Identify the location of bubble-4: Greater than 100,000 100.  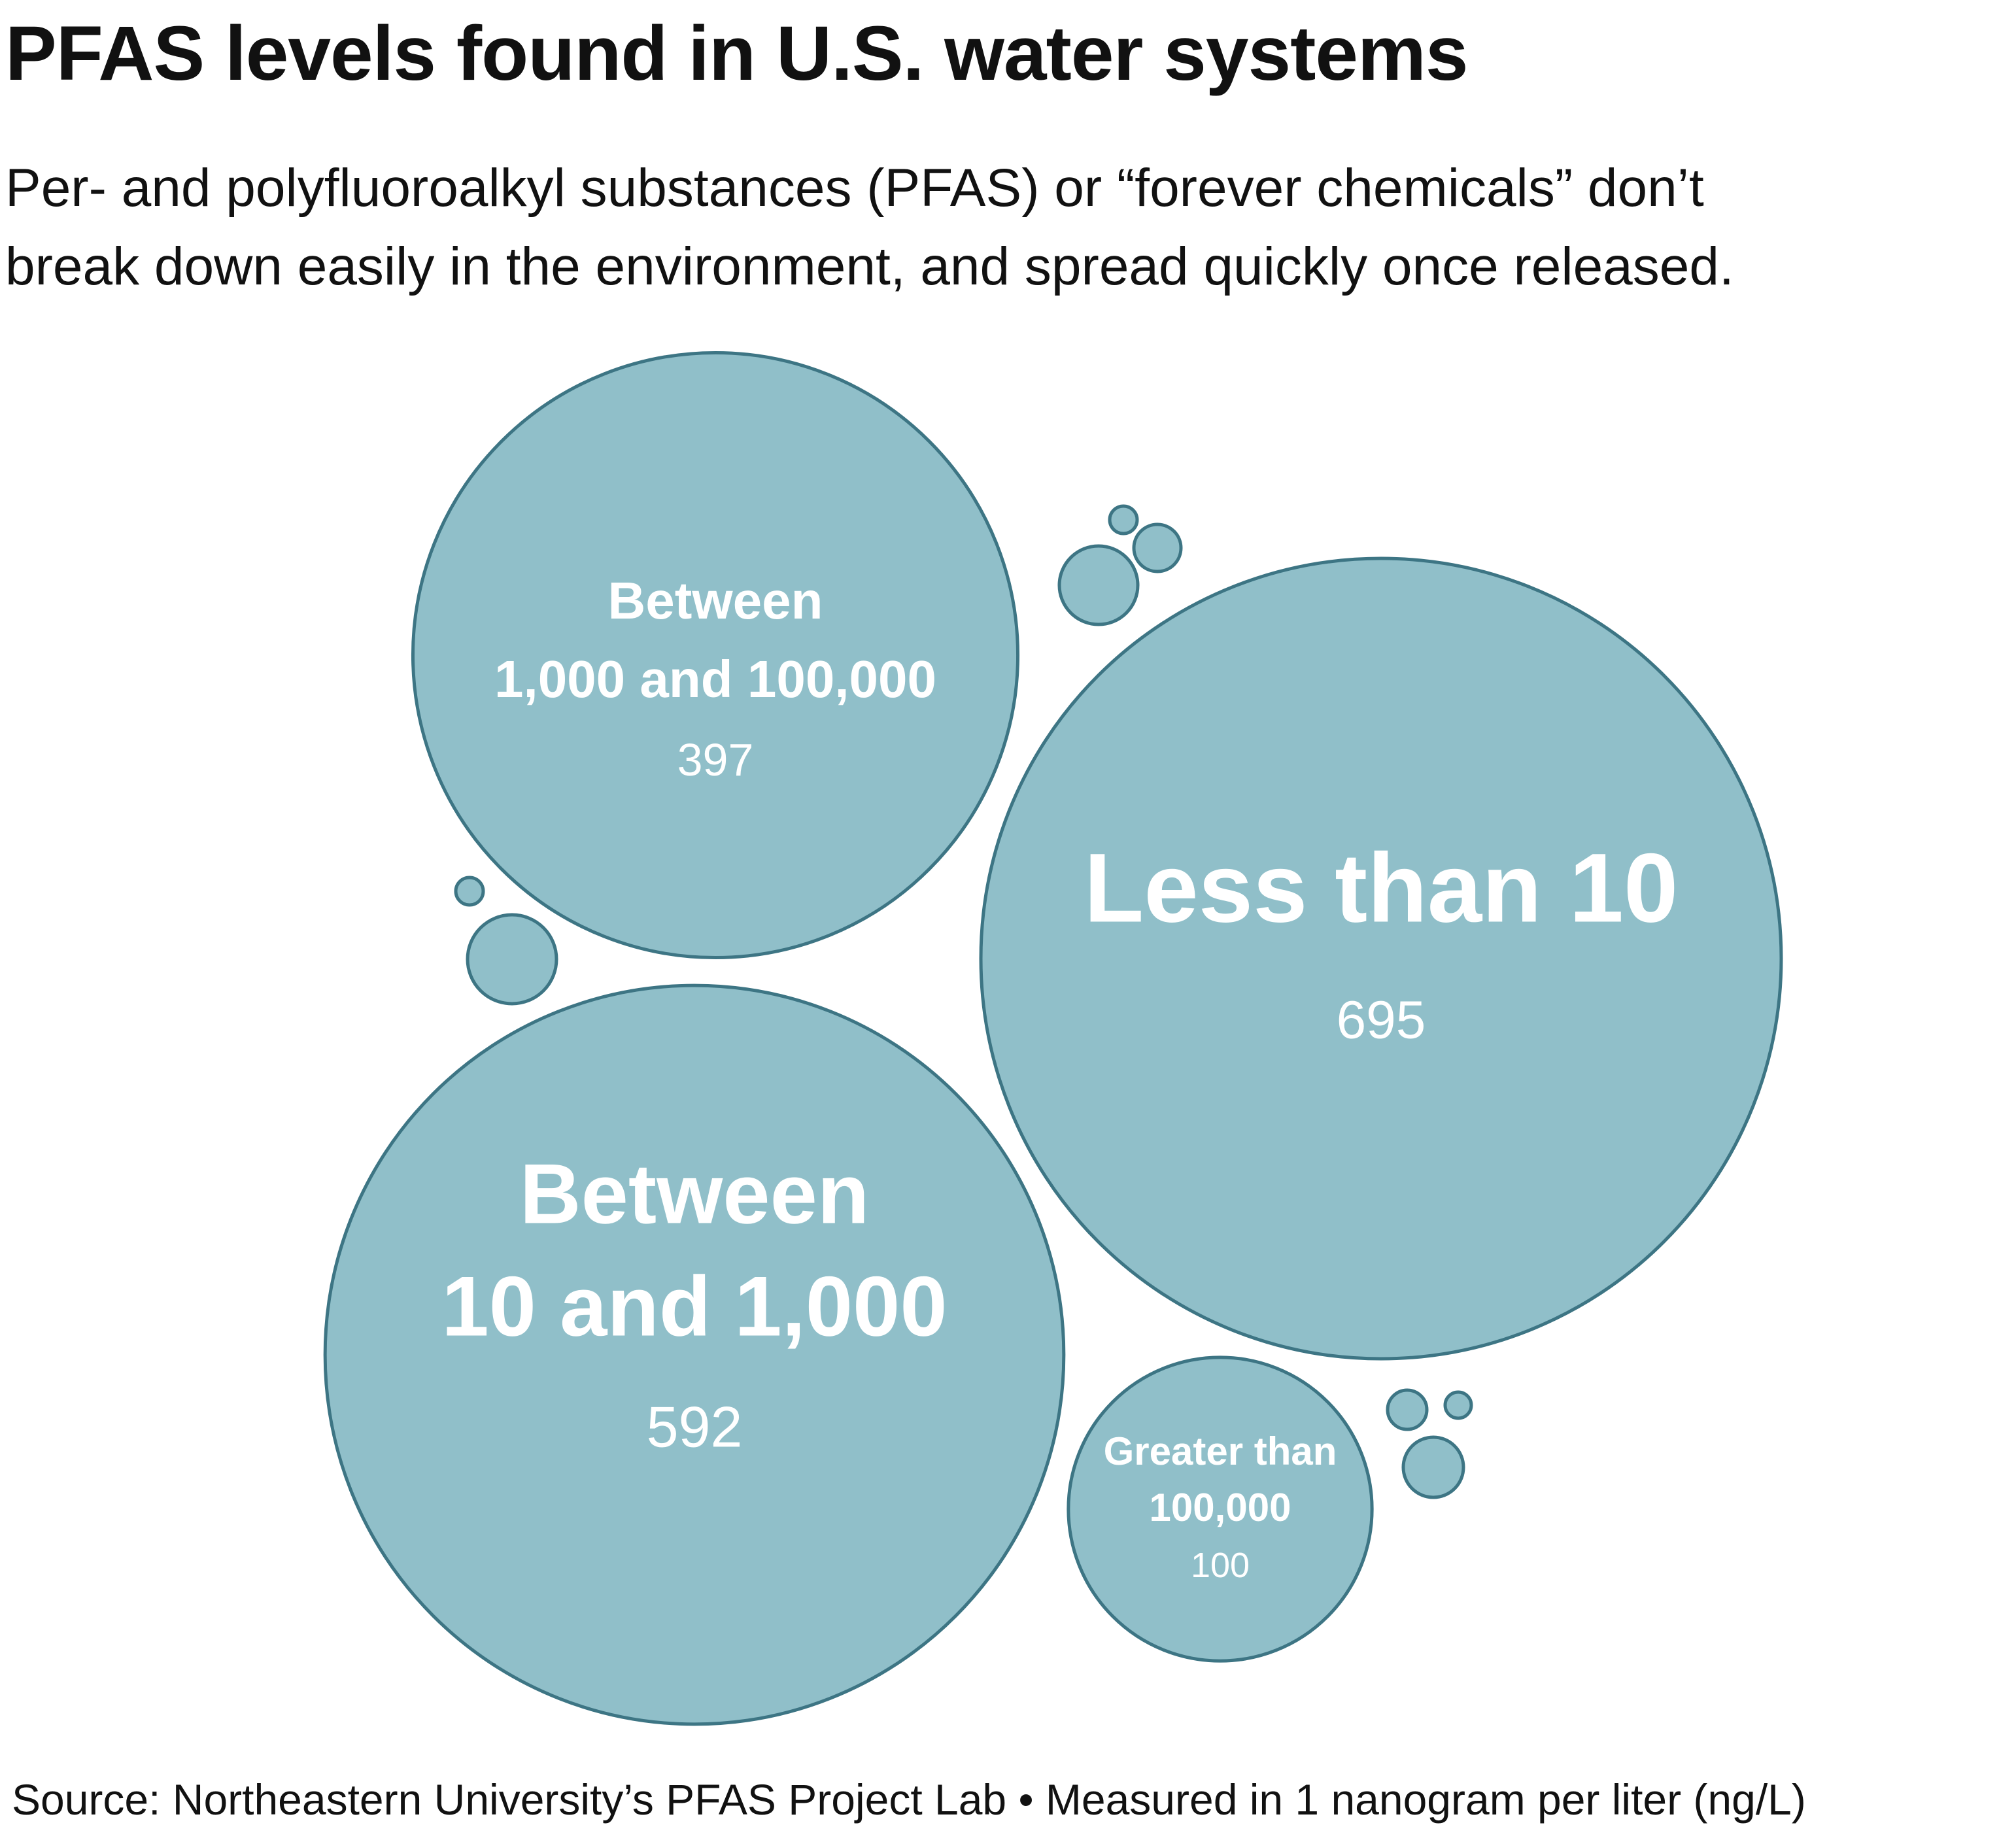
(1220, 1509).